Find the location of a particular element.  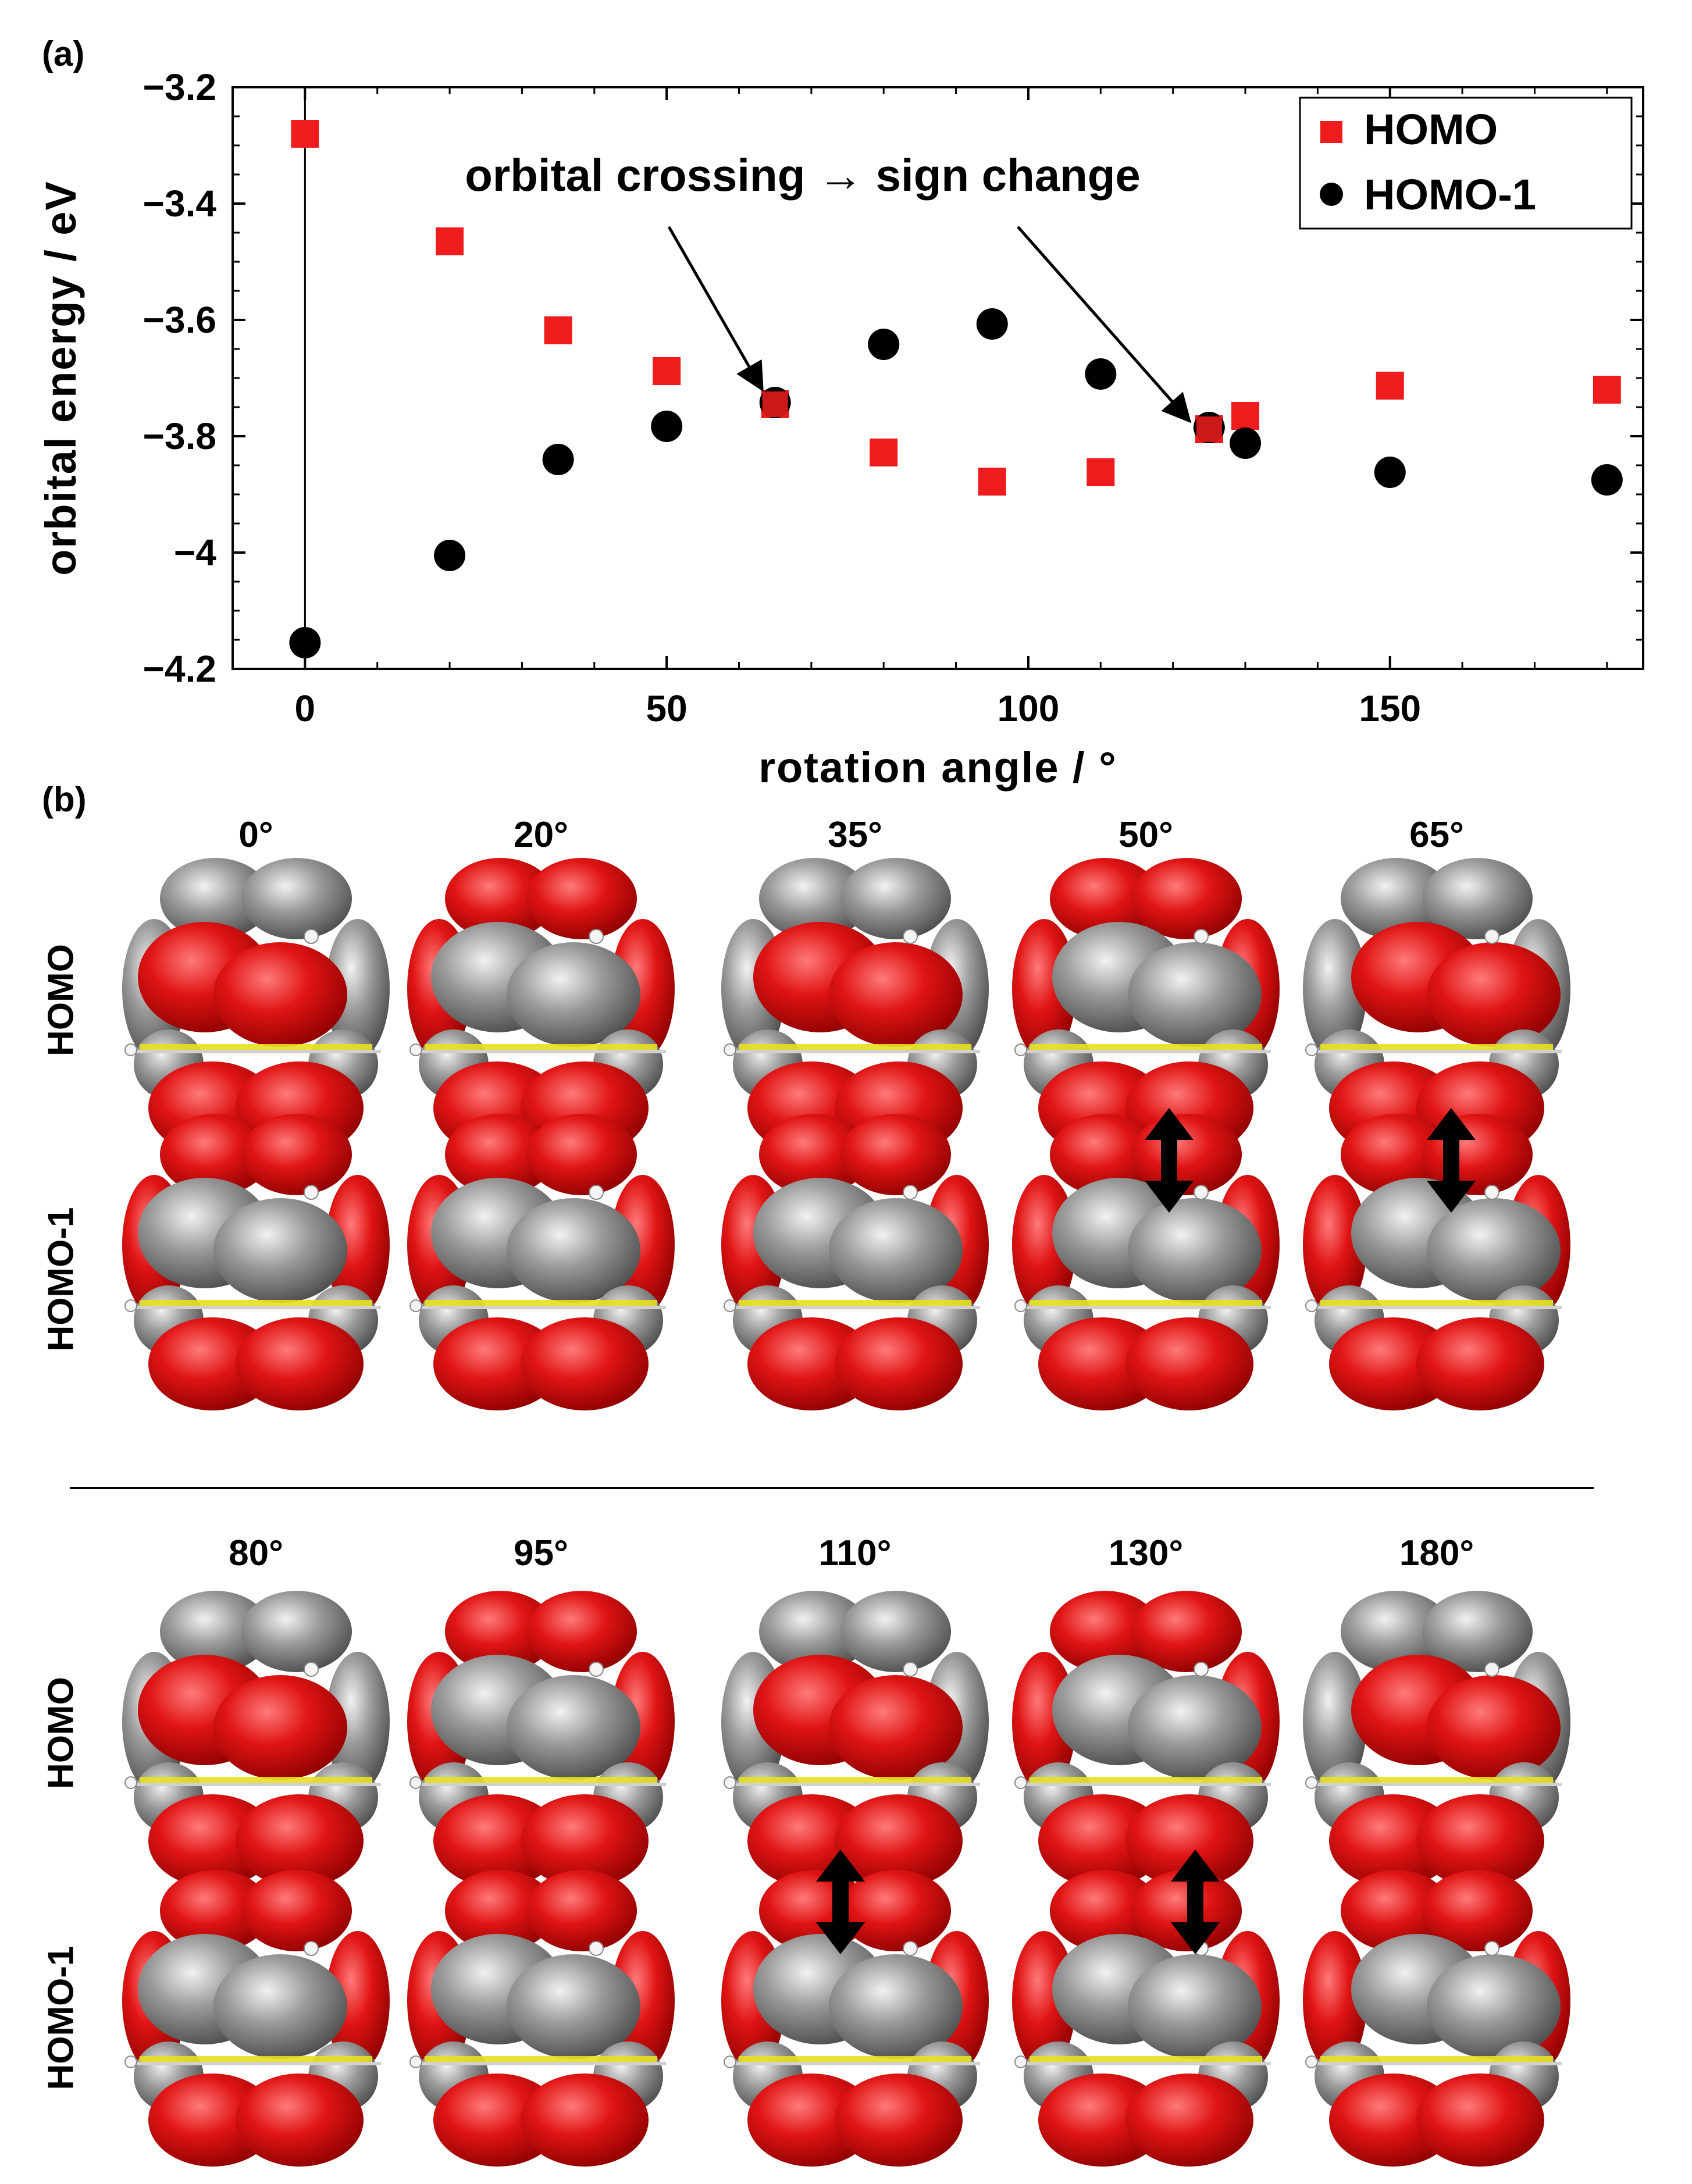

y-tick-label: −3.8 is located at coordinates (179, 436).